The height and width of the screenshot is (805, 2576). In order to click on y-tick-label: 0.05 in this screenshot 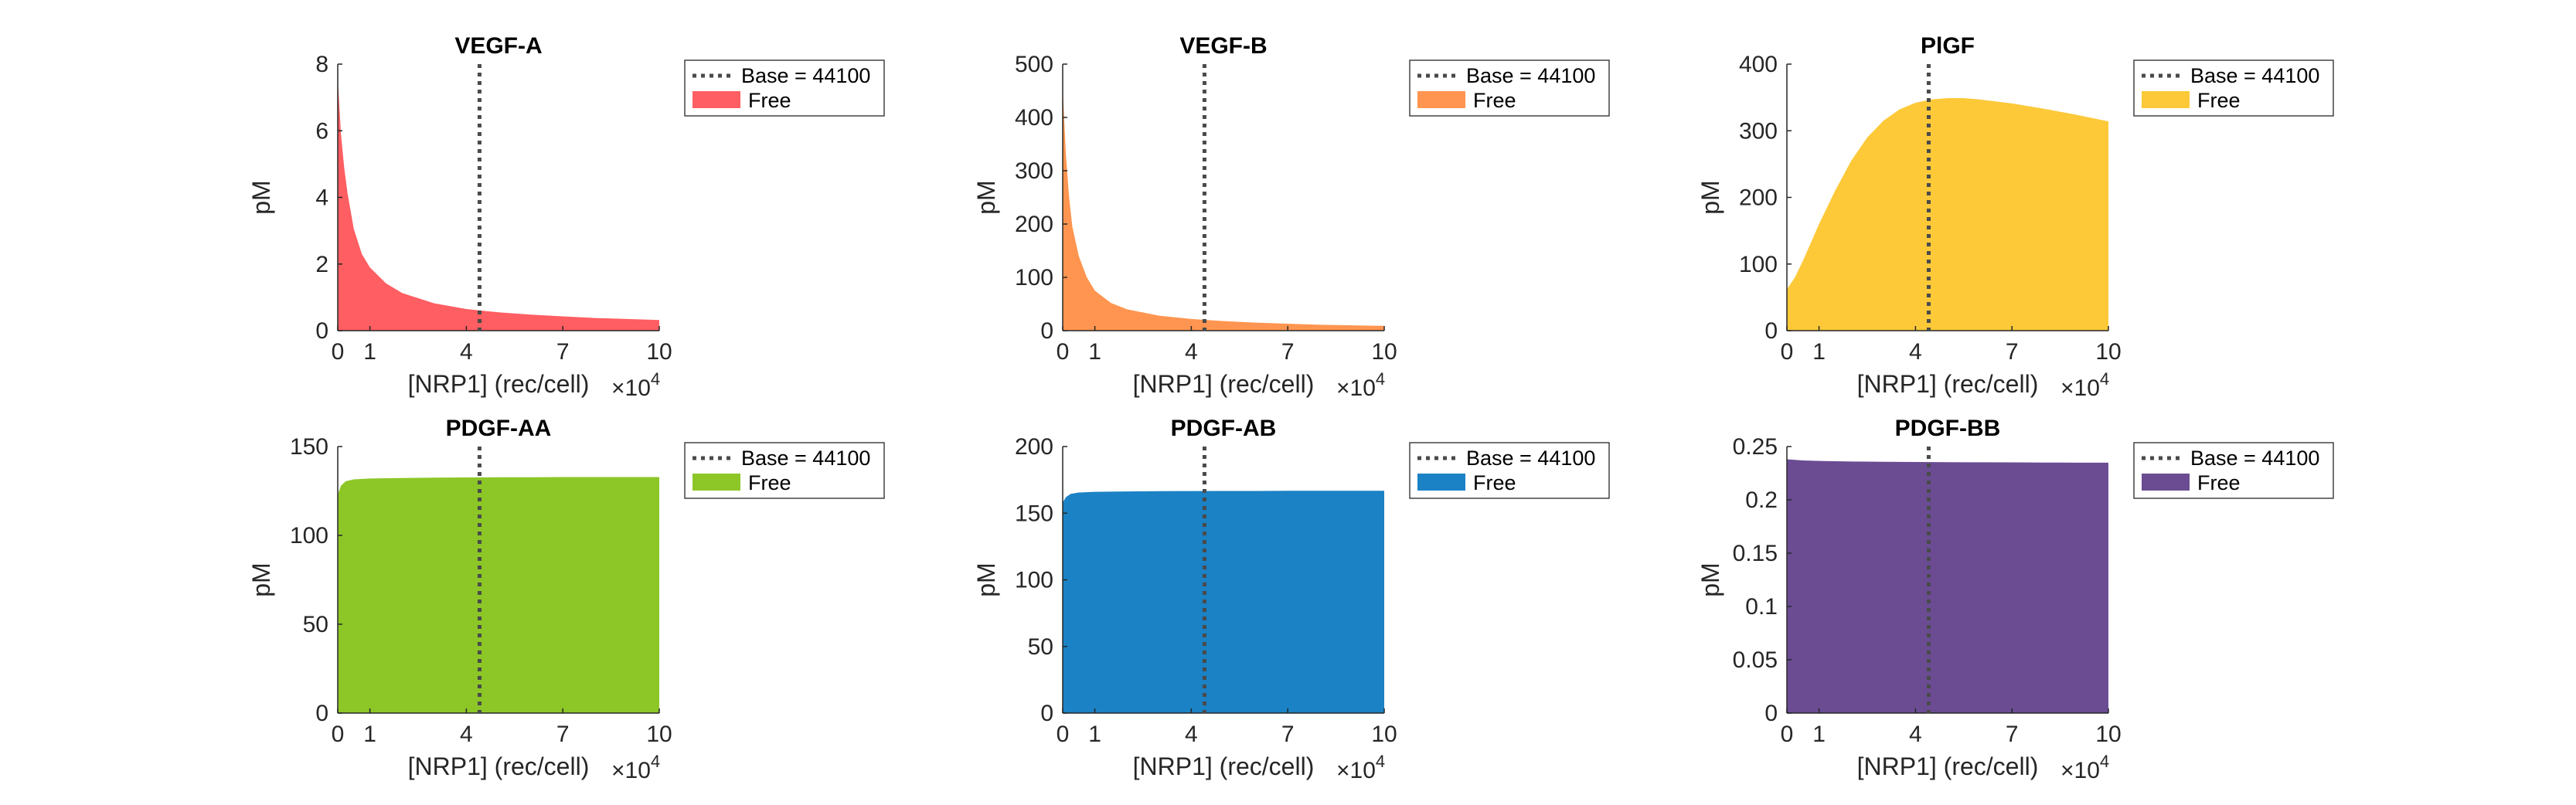, I will do `click(1755, 660)`.